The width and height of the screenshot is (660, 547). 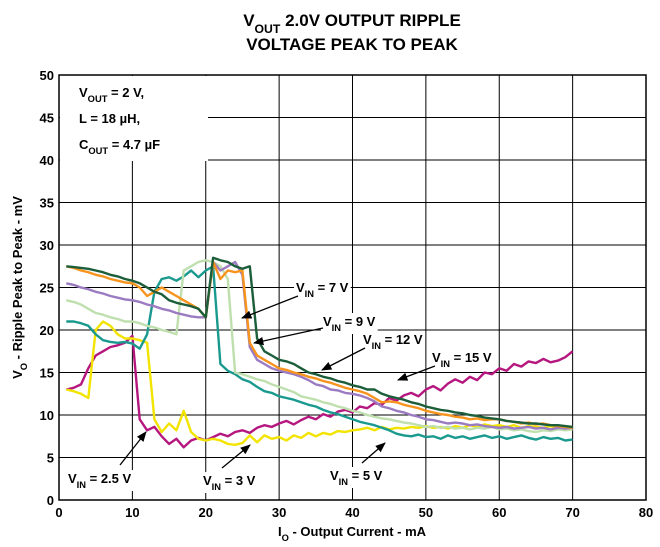 What do you see at coordinates (352, 512) in the screenshot?
I see `x-tick-label: 40` at bounding box center [352, 512].